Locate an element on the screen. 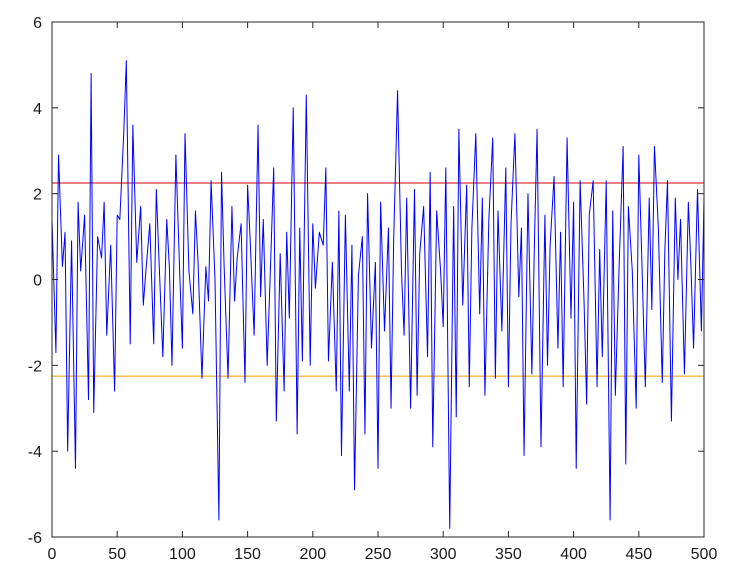  x-tick-label: 450 is located at coordinates (638, 554).